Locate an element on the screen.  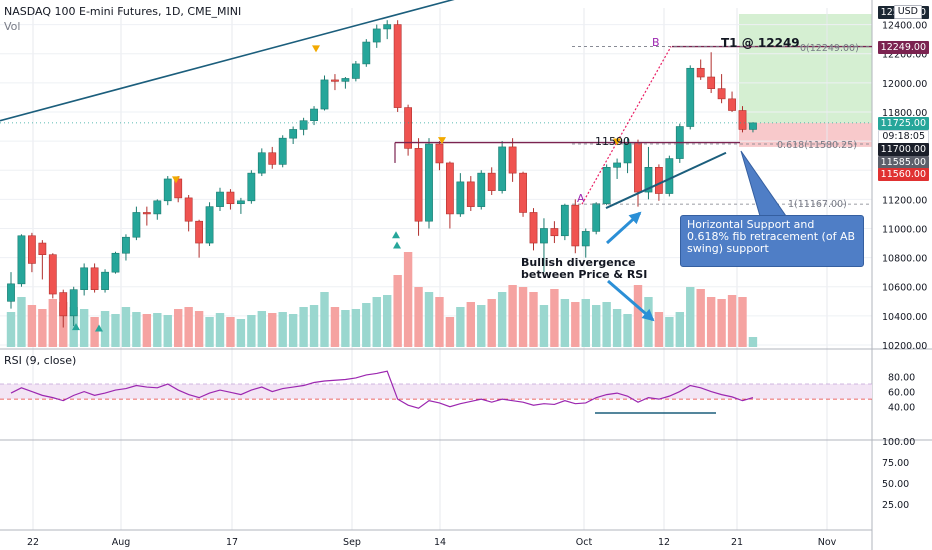
rsi-tick-label: 50.00 is located at coordinates (895, 484).